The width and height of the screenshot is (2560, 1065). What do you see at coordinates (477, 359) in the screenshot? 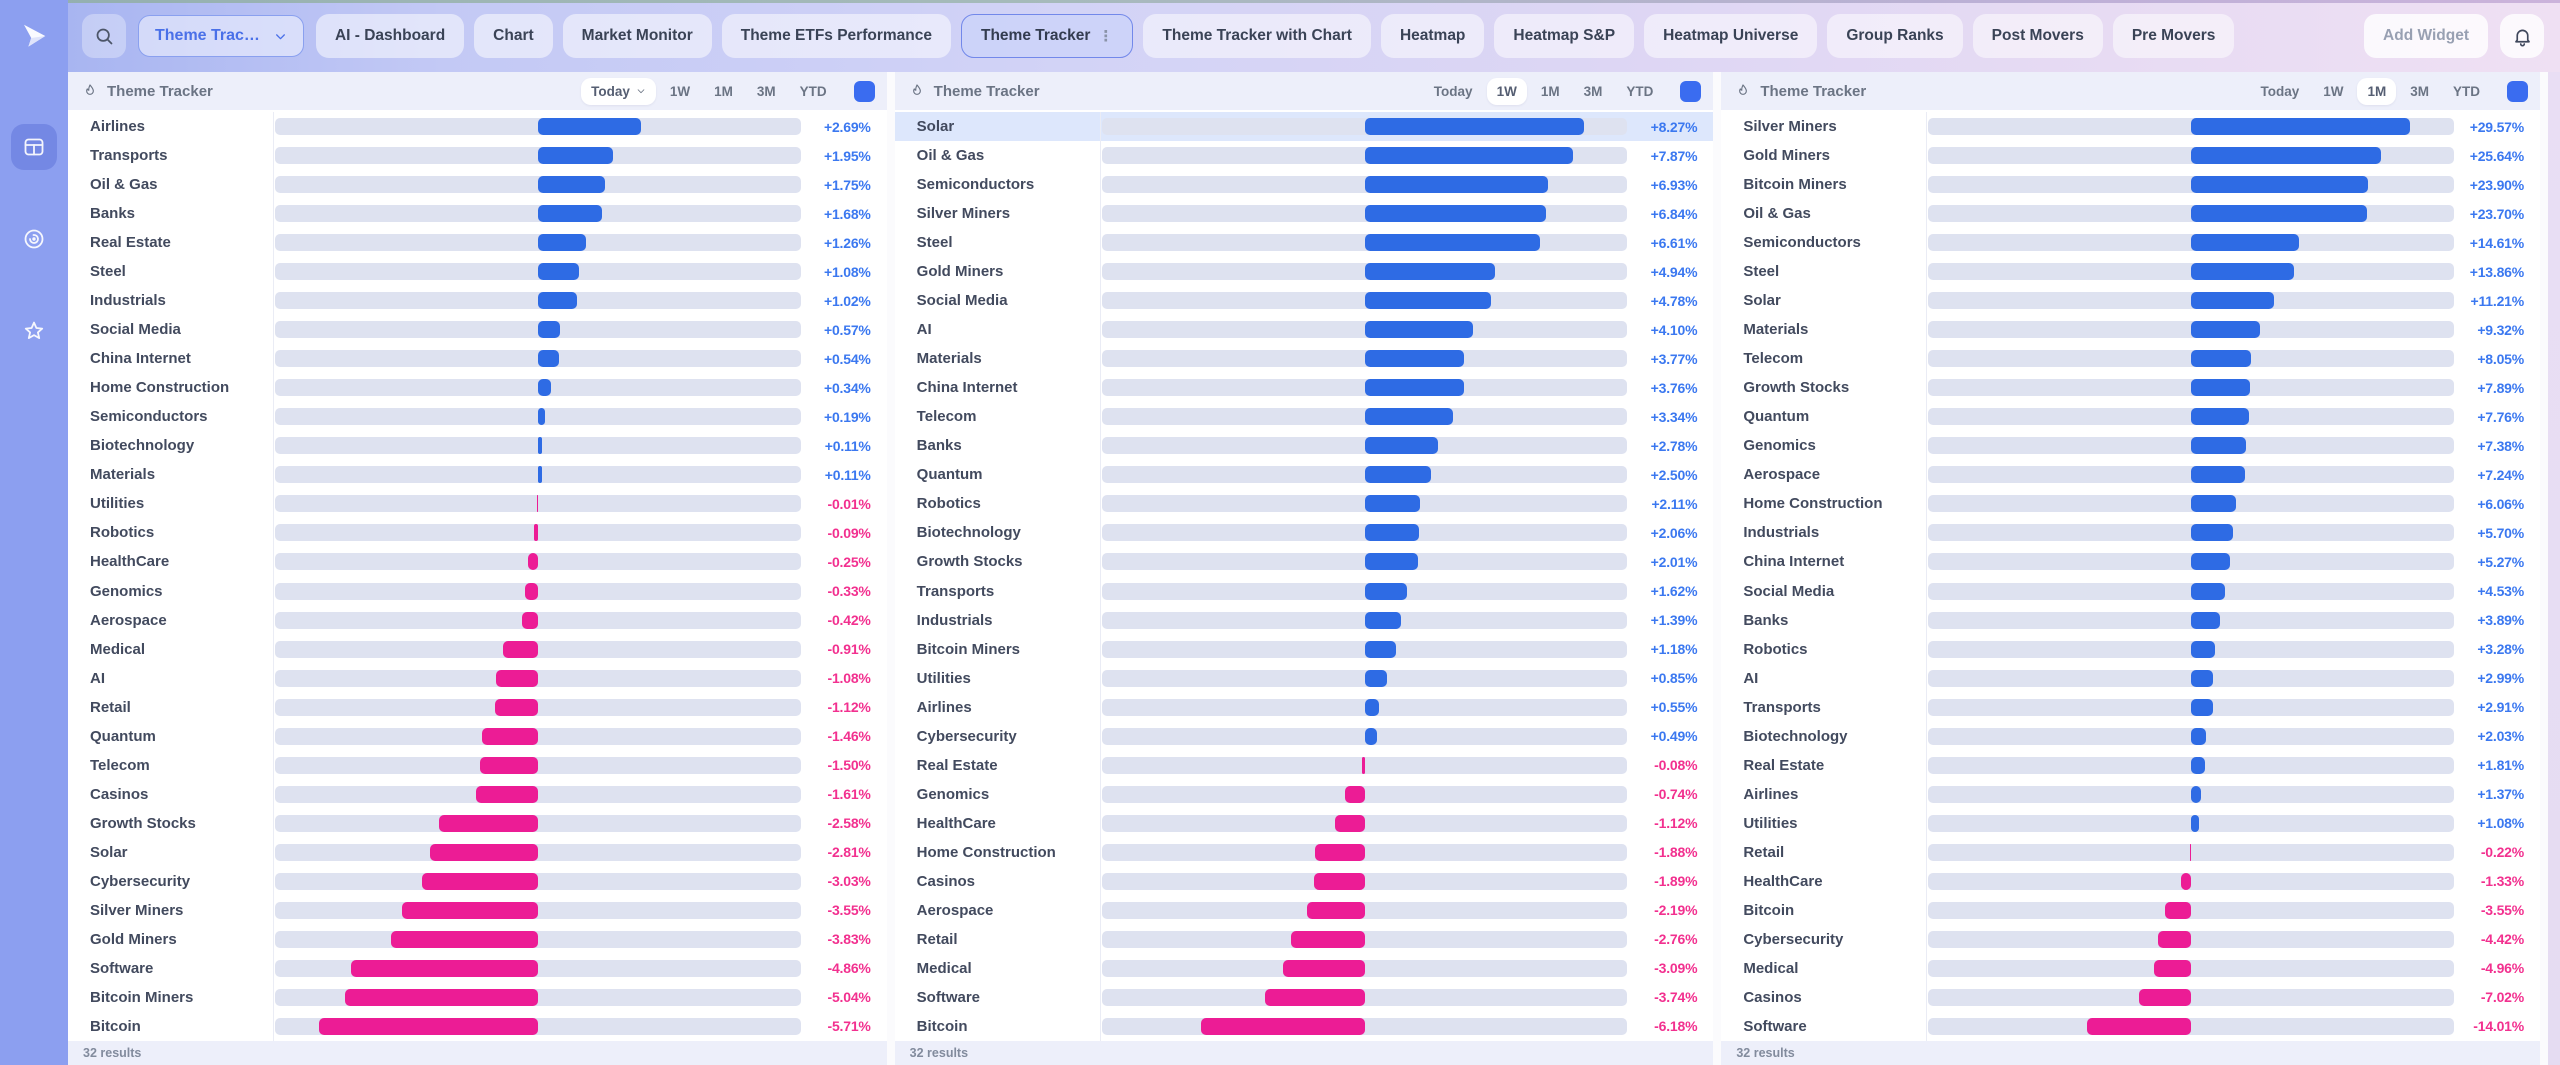
I see `theme-row: China Internet +0.54%` at bounding box center [477, 359].